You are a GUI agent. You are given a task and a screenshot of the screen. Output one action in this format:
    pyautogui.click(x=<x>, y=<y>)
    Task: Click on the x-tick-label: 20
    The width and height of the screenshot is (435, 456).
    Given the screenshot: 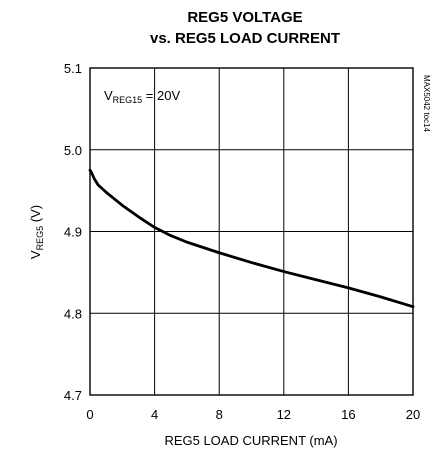 What is the action you would take?
    pyautogui.click(x=413, y=414)
    